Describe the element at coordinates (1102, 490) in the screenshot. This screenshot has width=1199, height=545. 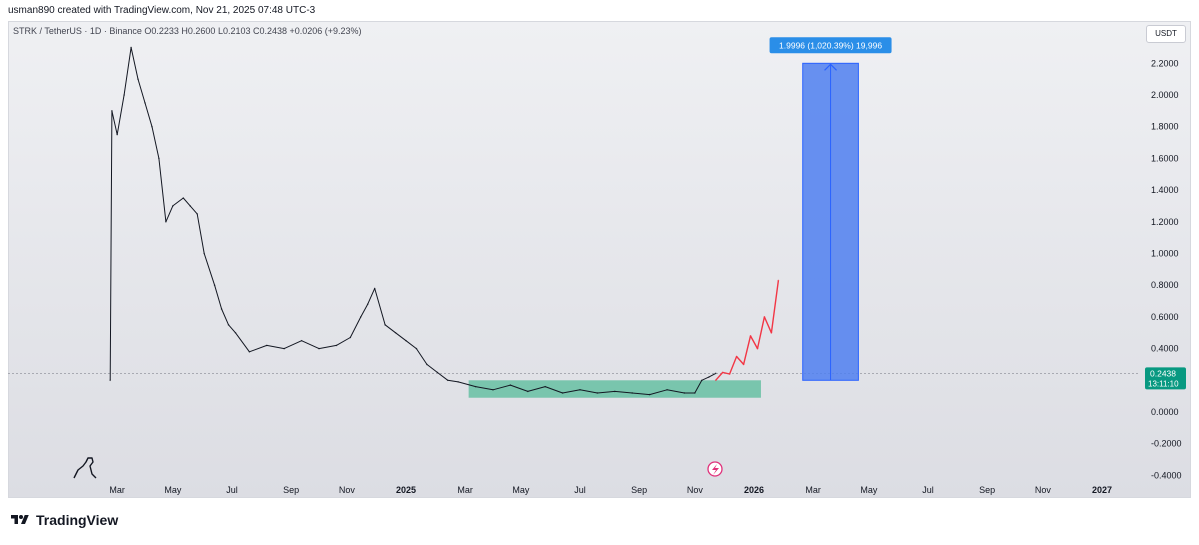
I see `x-tick-label: 2027` at that location.